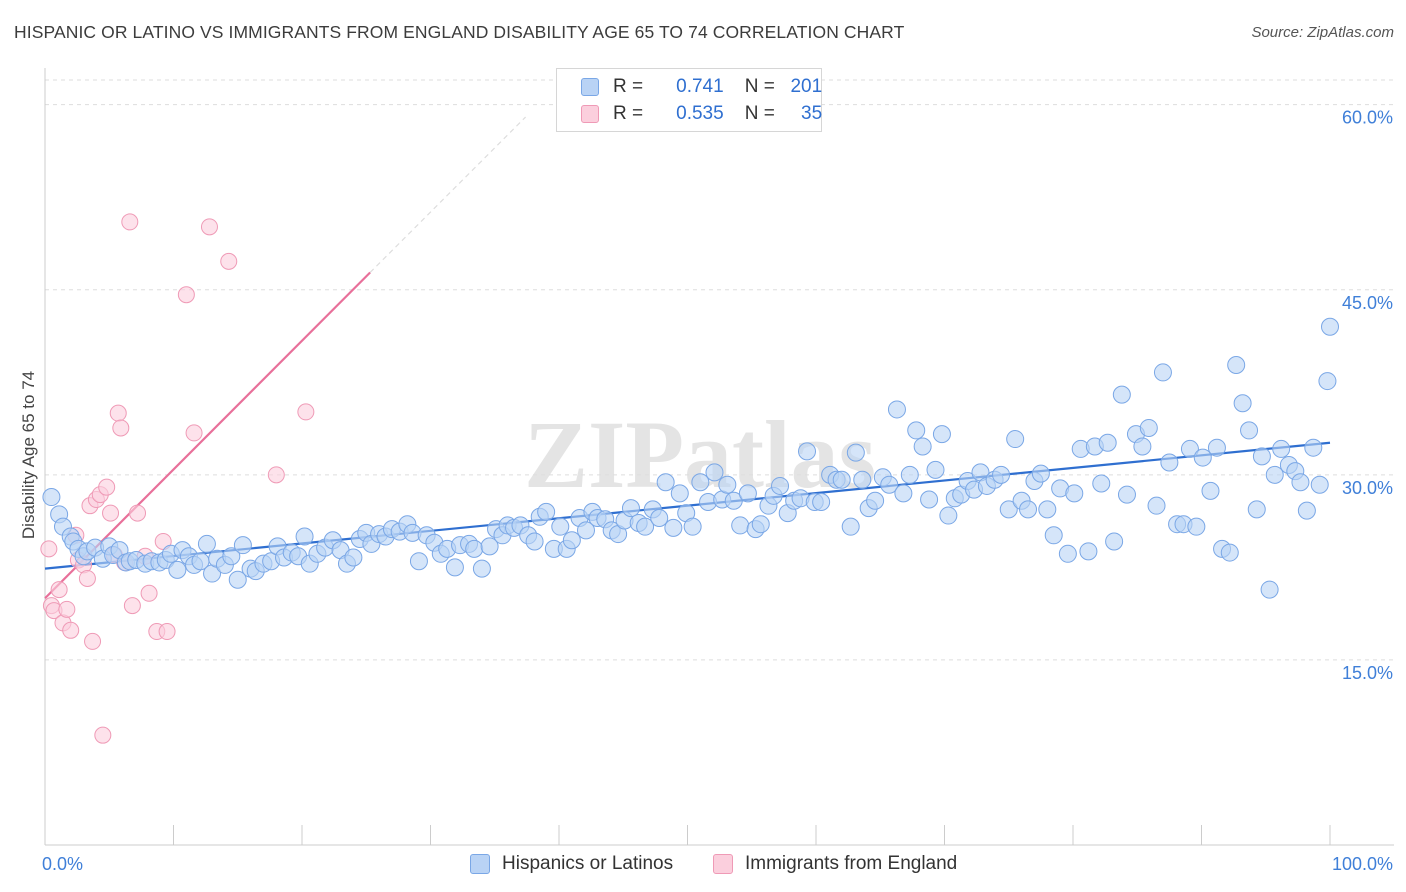 Image resolution: width=1406 pixels, height=892 pixels. Describe the element at coordinates (62, 864) in the screenshot. I see `x-tick-label: 0.0%` at that location.